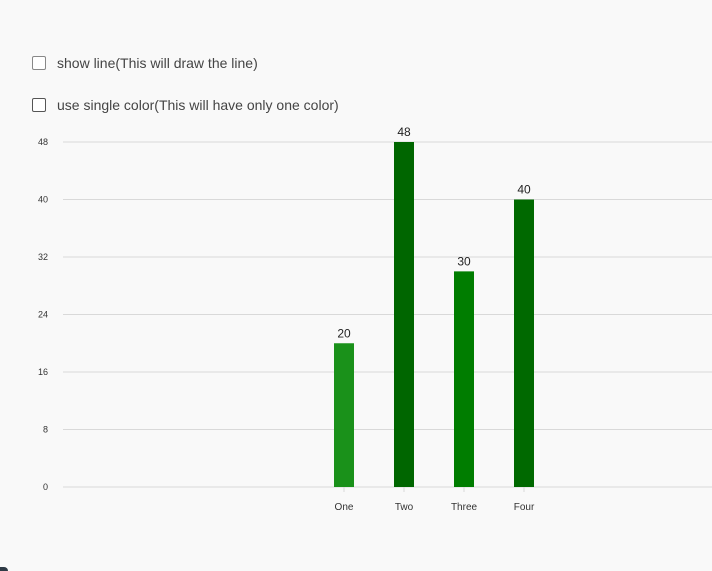 The image size is (712, 571). Describe the element at coordinates (43, 200) in the screenshot. I see `y-tick-label: 40` at that location.